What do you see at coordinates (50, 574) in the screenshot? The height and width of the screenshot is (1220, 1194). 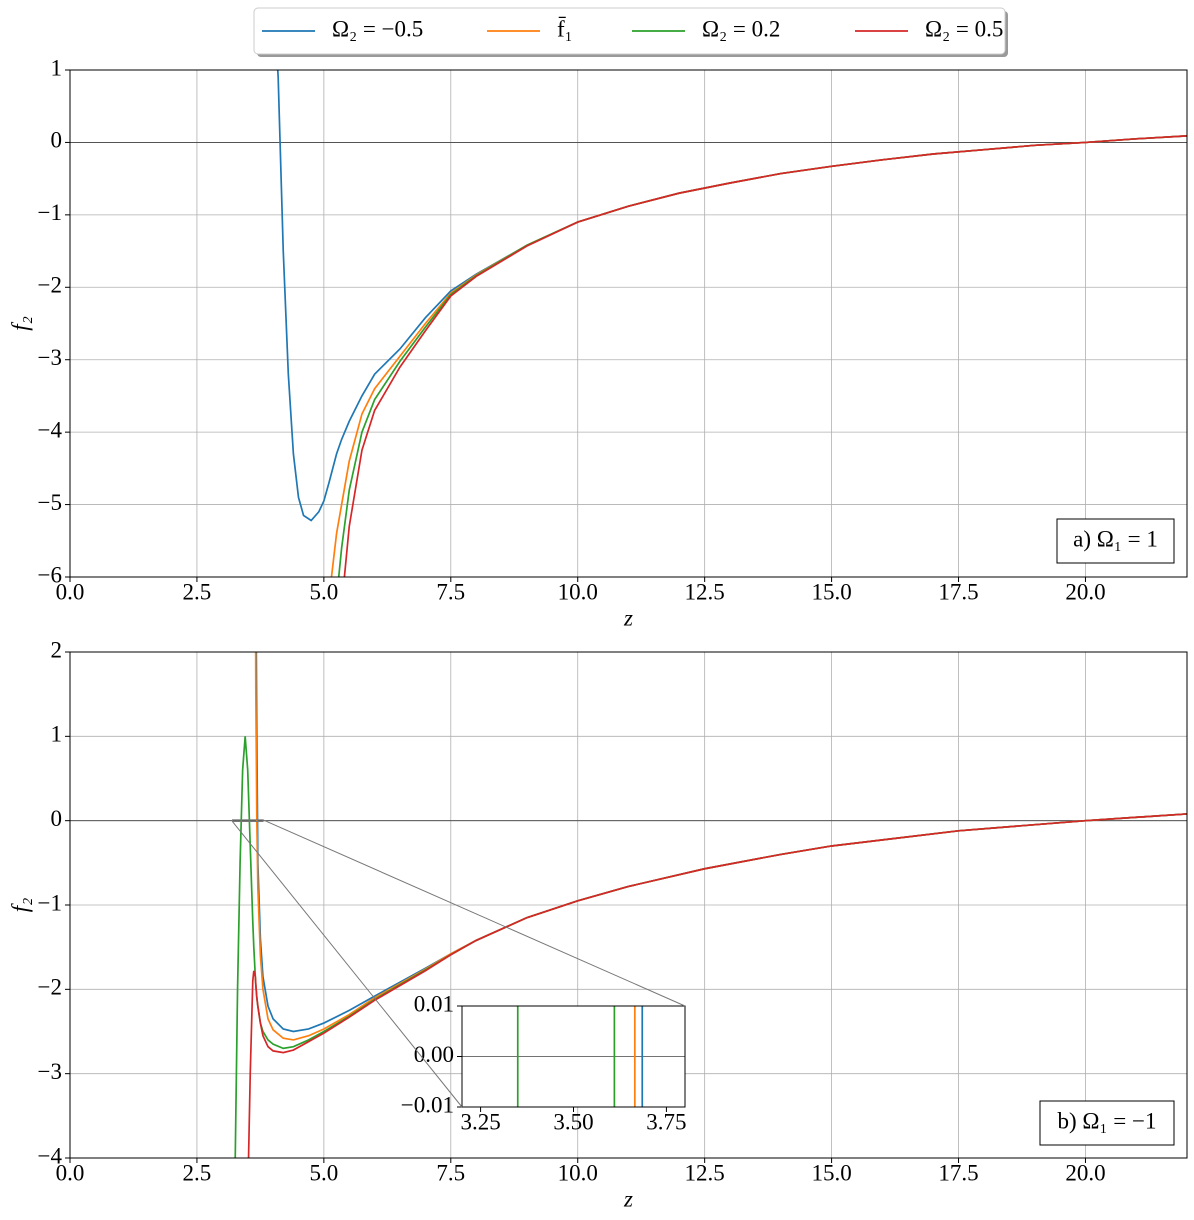 I see `y-tick-label: −6` at bounding box center [50, 574].